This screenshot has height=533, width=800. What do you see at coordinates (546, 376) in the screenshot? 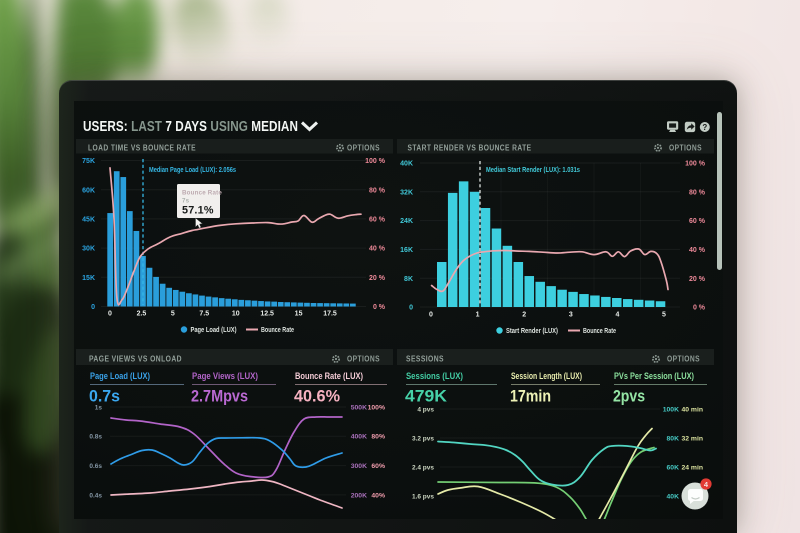
I see `svg-text: Session Length (LUX)` at bounding box center [546, 376].